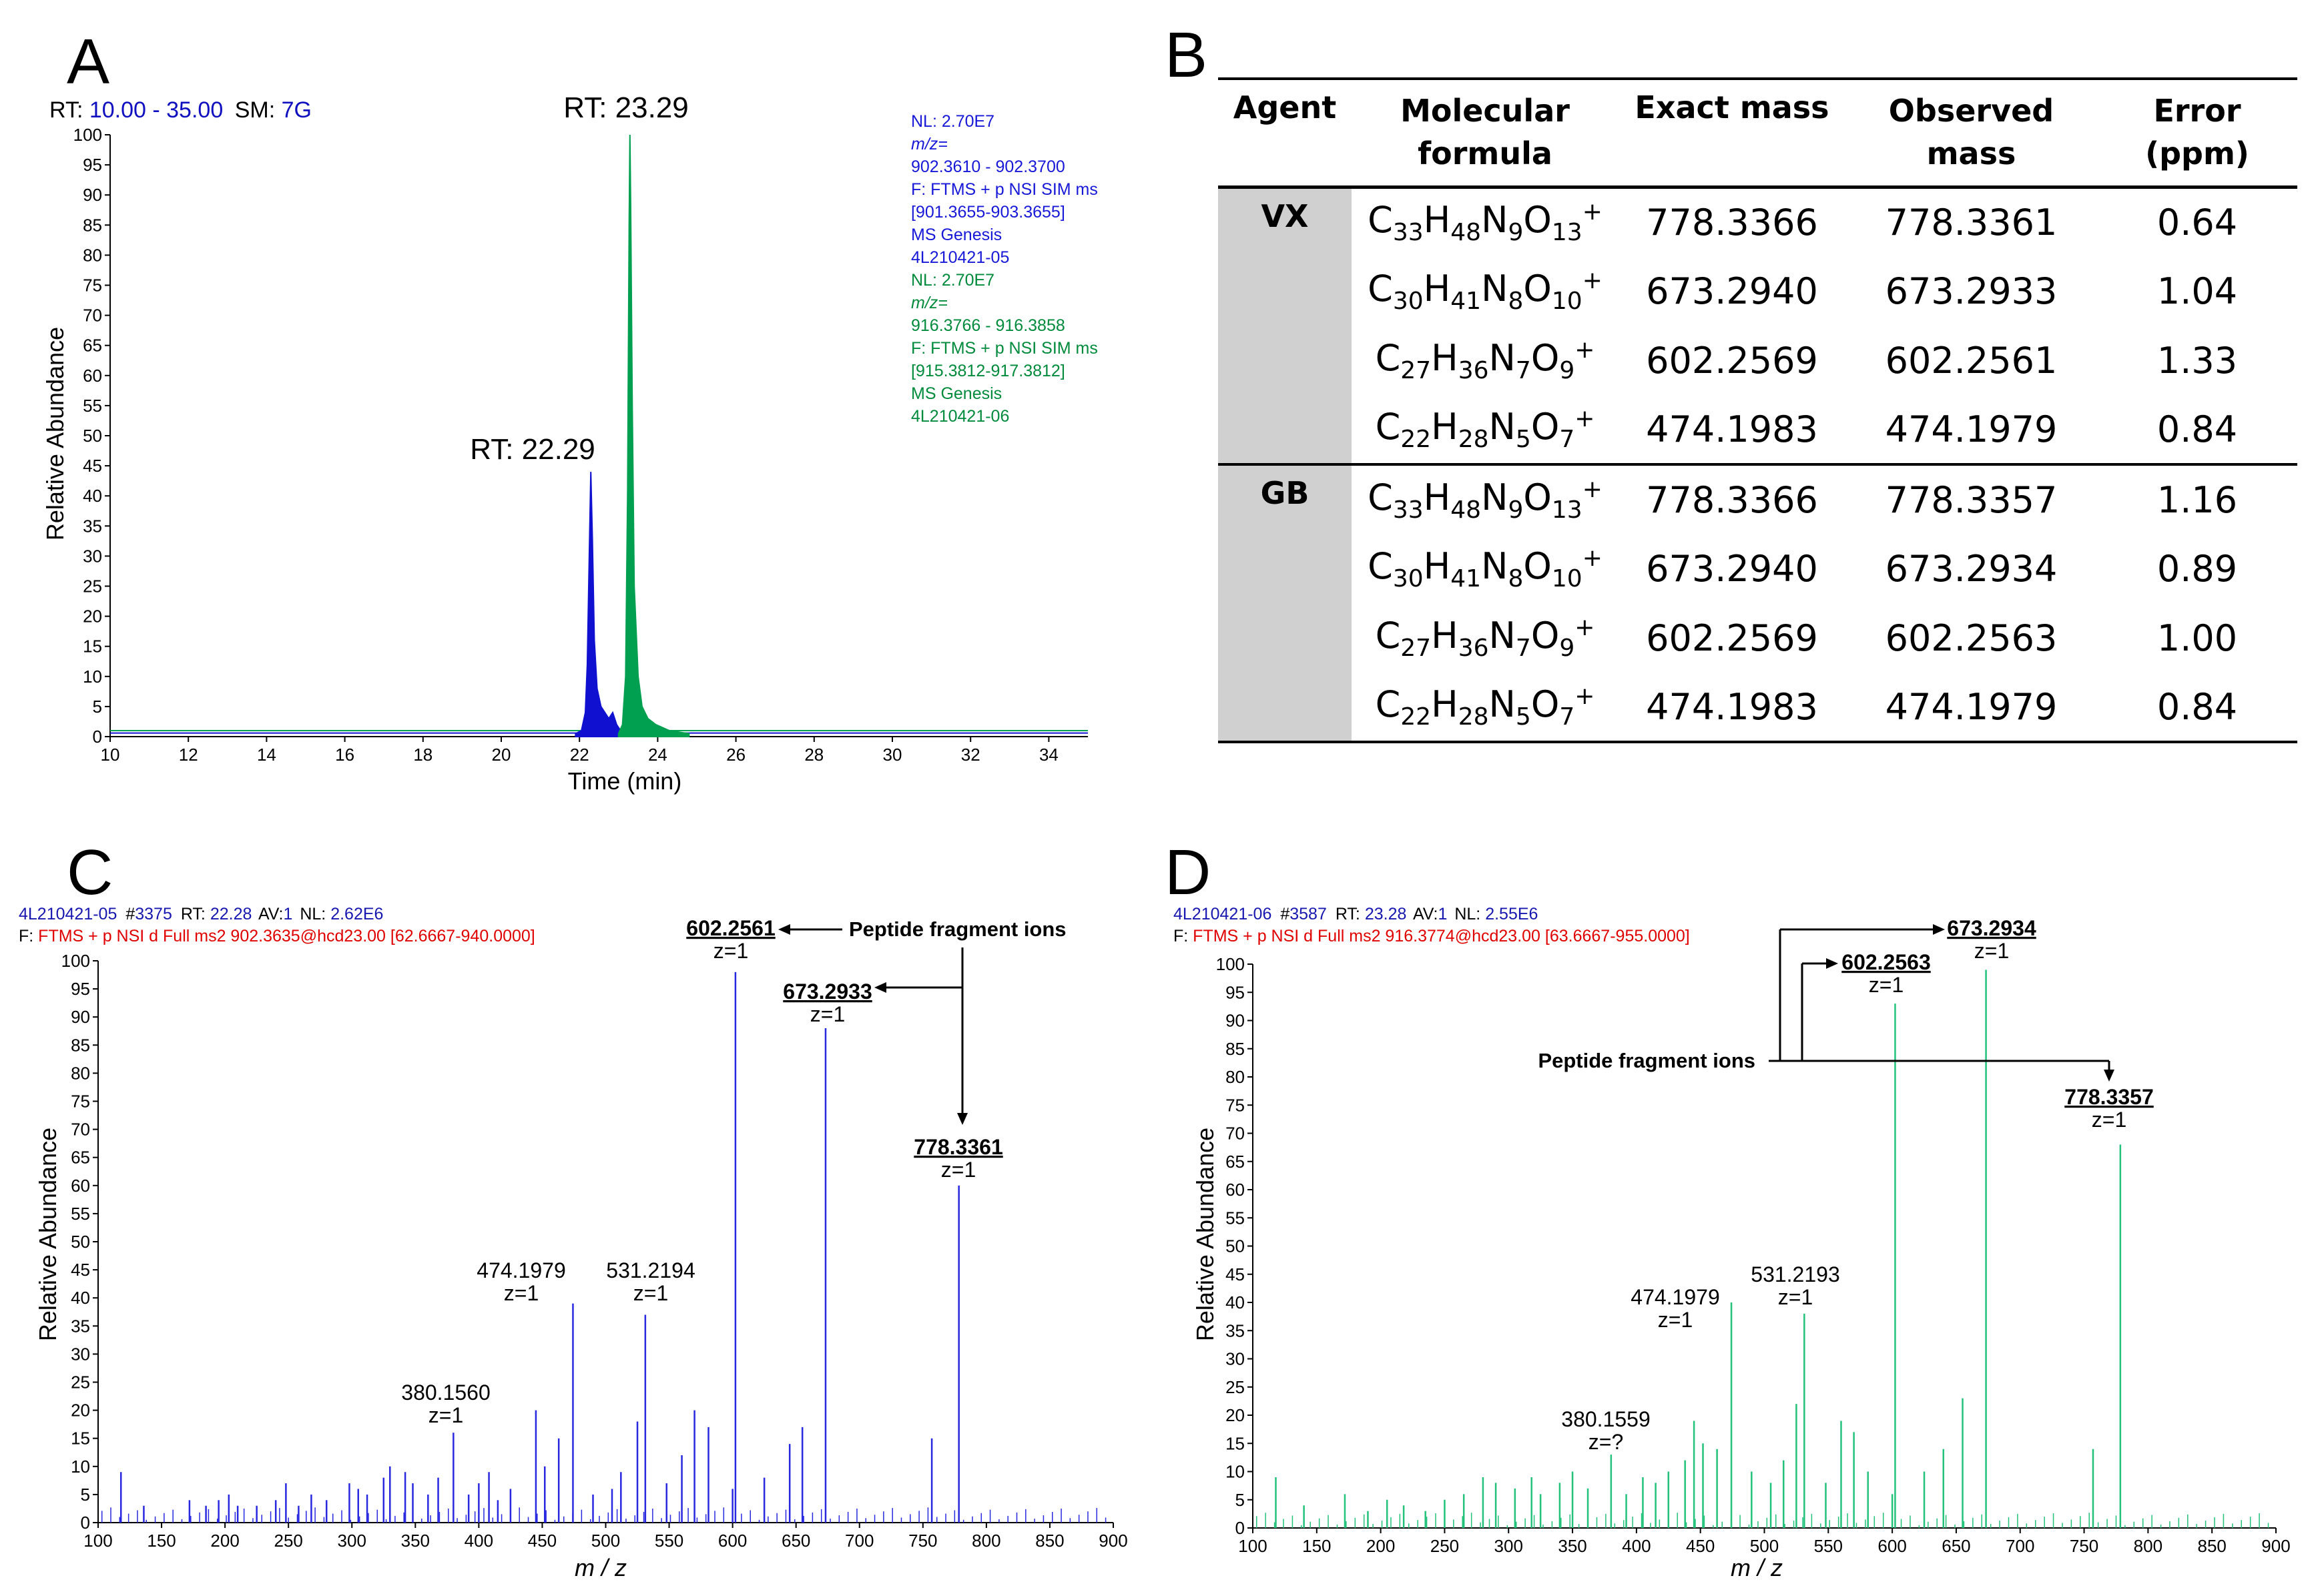 This screenshot has width=2324, height=1582. I want to click on exact-cell: 474.1983, so click(1732, 430).